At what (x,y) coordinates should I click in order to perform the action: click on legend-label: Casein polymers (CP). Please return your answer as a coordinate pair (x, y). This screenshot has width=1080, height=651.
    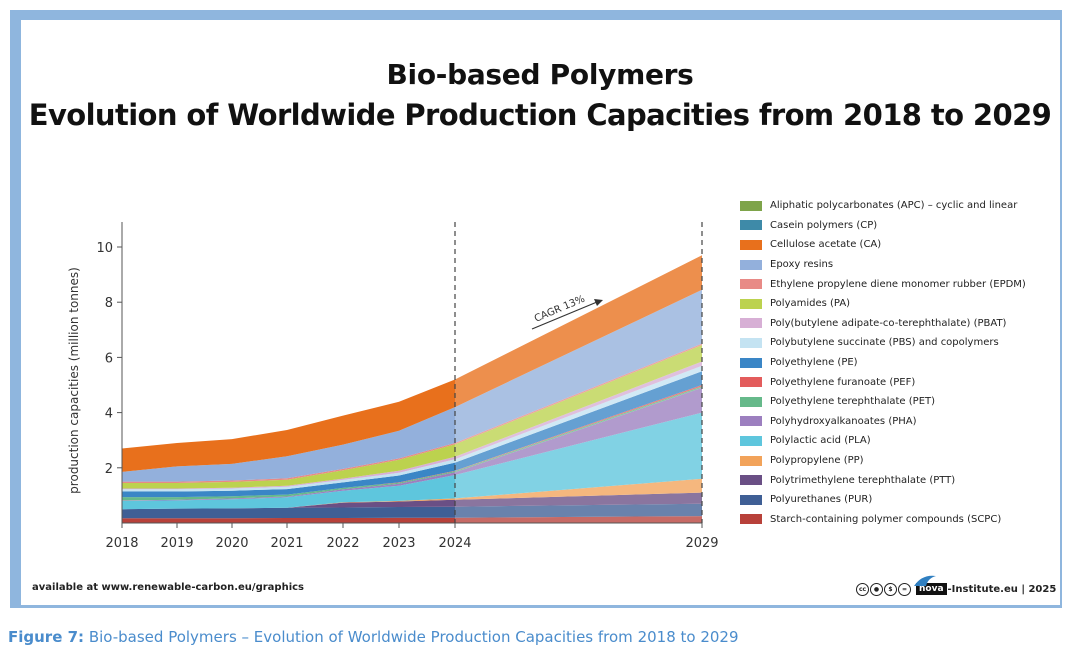
    Looking at the image, I should click on (824, 225).